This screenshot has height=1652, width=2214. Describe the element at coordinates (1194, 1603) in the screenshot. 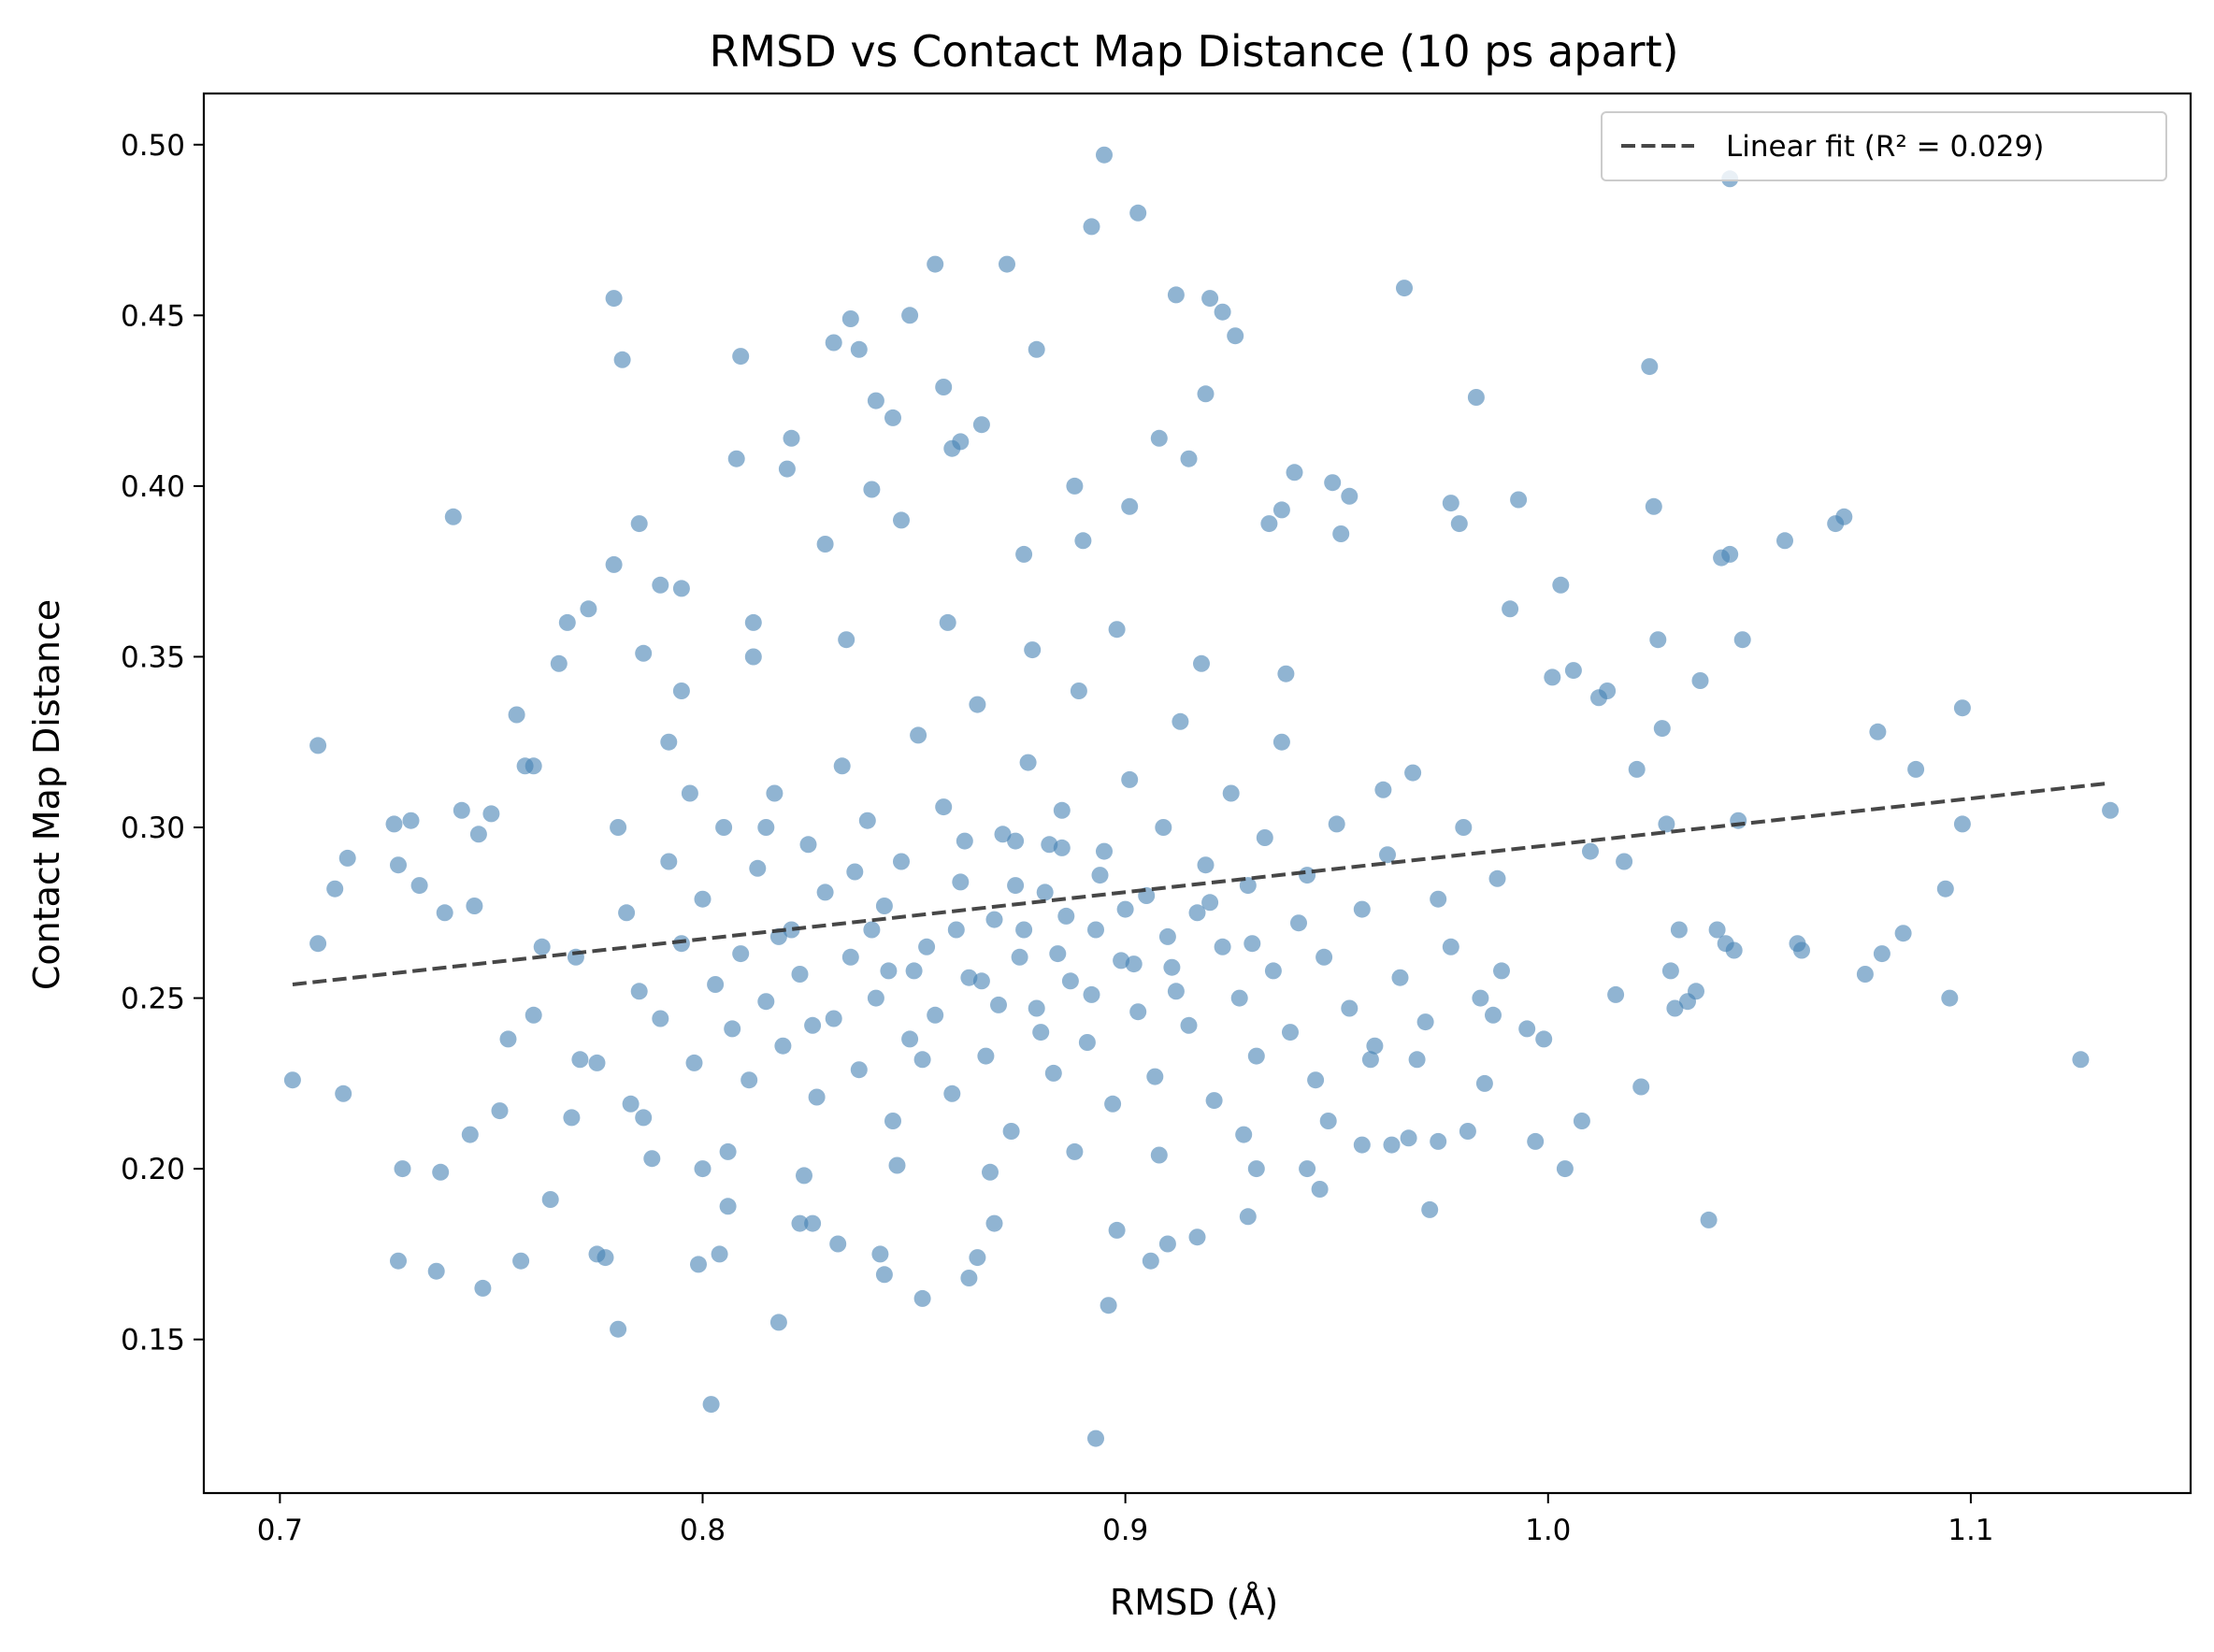

I see `x-axis-label: RMSD (Å)` at that location.